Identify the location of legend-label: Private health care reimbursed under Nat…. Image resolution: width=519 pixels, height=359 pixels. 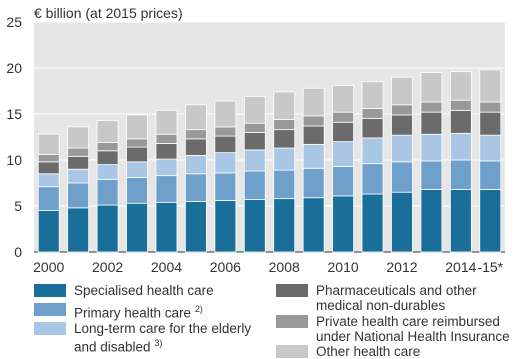
(413, 329).